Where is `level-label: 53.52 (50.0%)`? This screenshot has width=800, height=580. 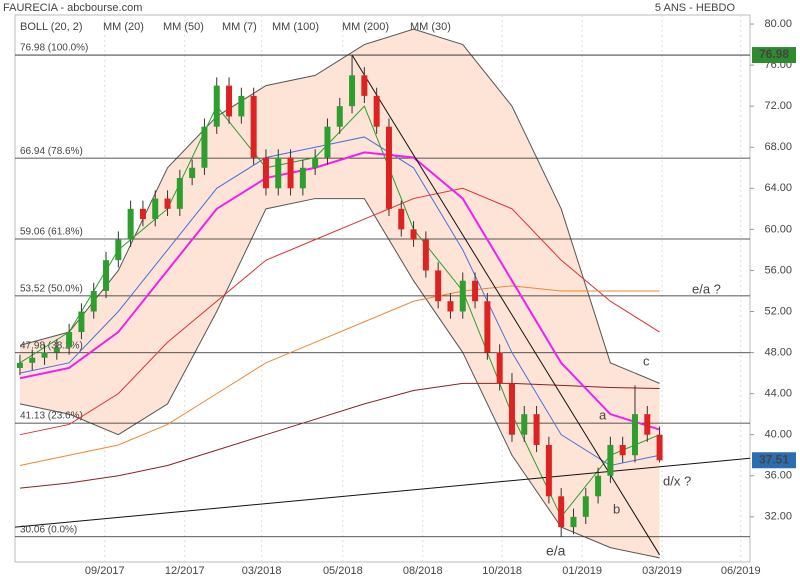
level-label: 53.52 (50.0%) is located at coordinates (51, 289).